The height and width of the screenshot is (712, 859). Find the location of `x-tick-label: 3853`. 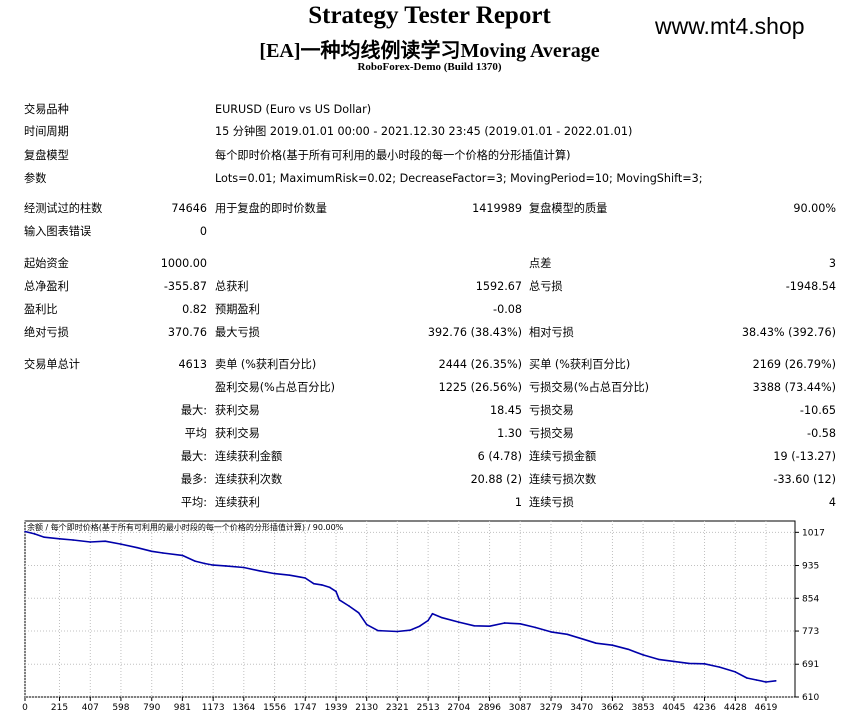

x-tick-label: 3853 is located at coordinates (643, 707).